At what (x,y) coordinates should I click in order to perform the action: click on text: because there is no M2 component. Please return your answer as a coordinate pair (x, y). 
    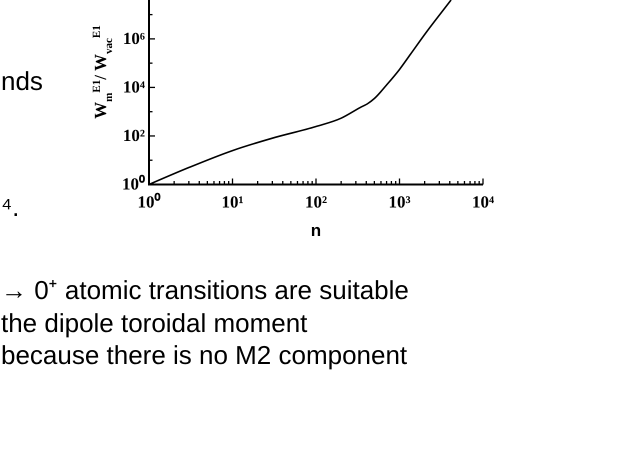
    Looking at the image, I should click on (204, 355).